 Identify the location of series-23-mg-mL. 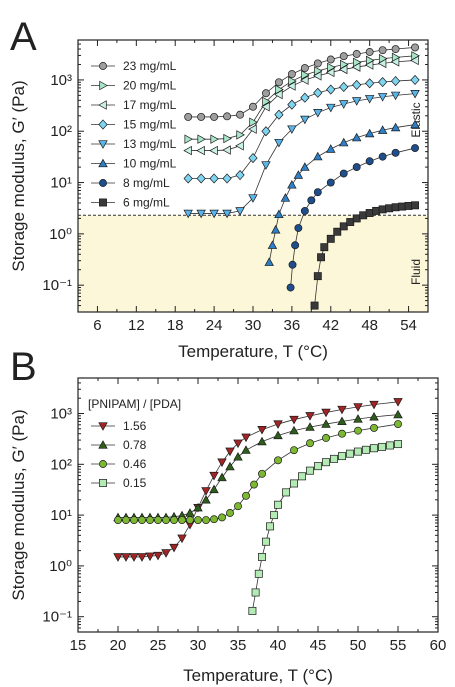
(301, 82).